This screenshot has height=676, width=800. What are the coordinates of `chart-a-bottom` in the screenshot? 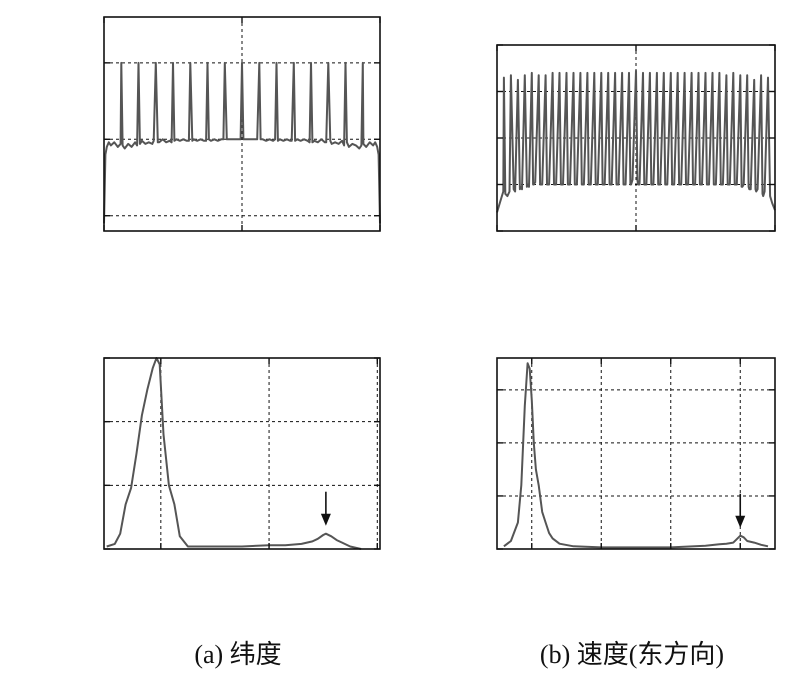 It's located at (242, 453).